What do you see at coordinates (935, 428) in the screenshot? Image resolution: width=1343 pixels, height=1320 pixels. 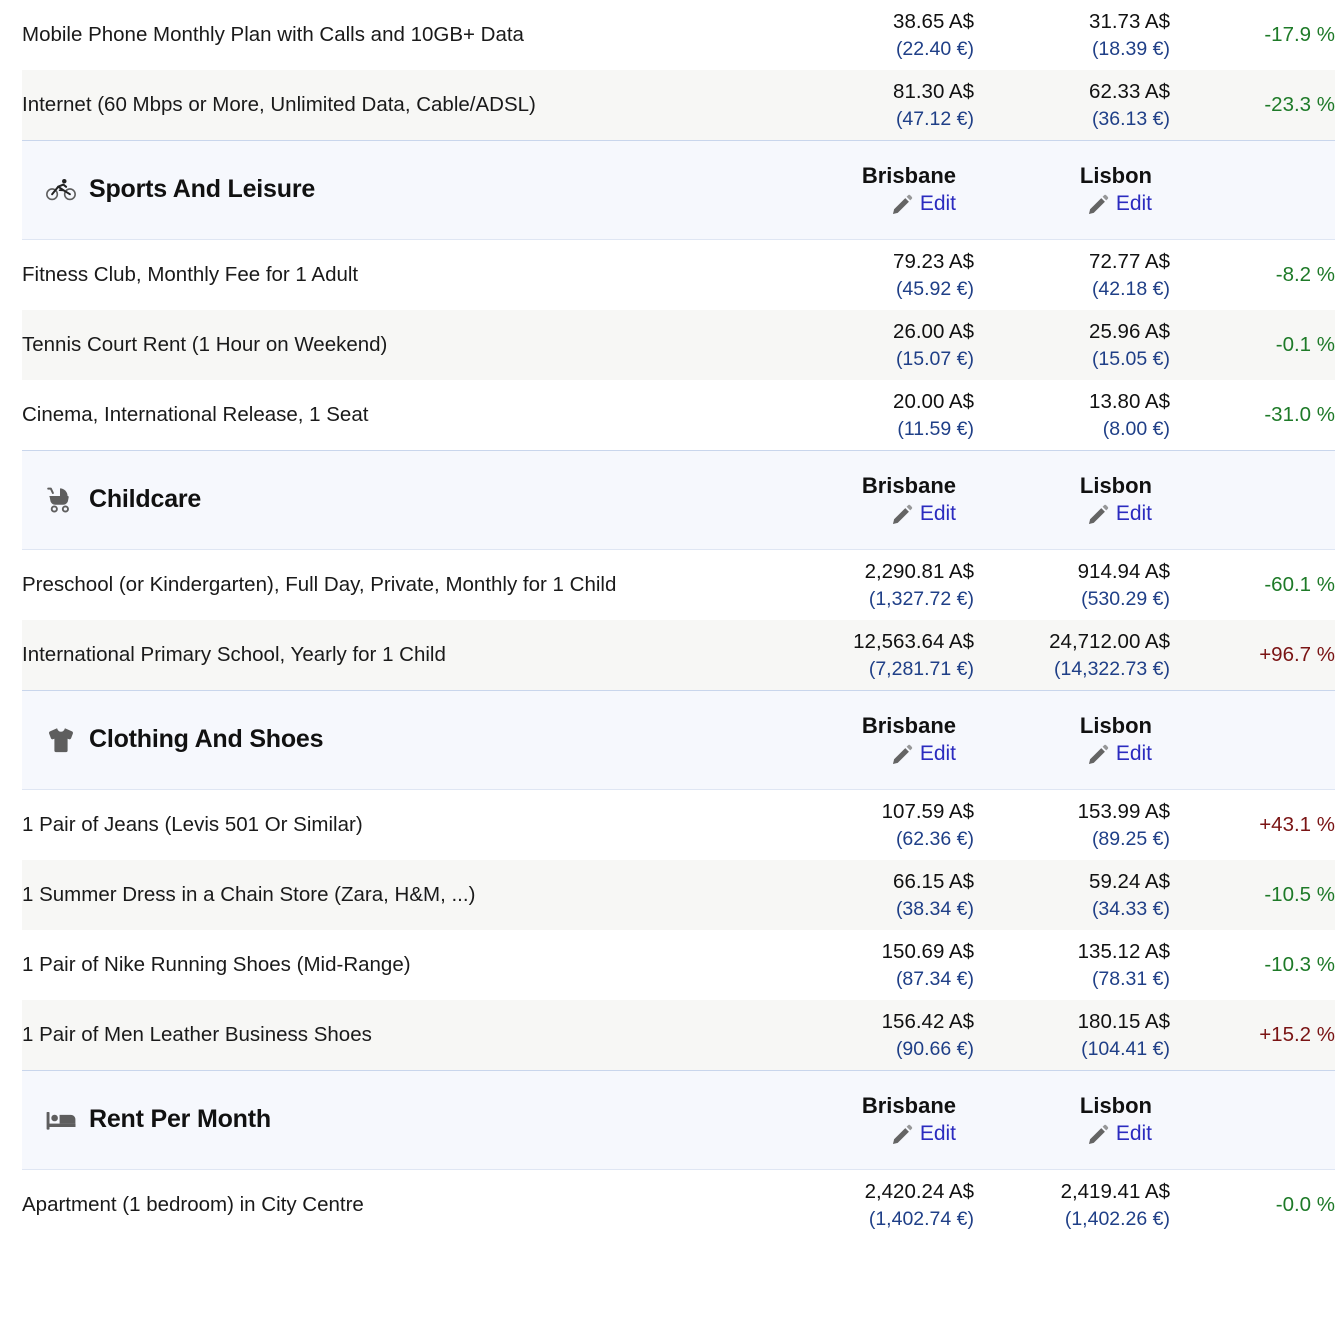 I see `price-euro: (11.59 €)` at bounding box center [935, 428].